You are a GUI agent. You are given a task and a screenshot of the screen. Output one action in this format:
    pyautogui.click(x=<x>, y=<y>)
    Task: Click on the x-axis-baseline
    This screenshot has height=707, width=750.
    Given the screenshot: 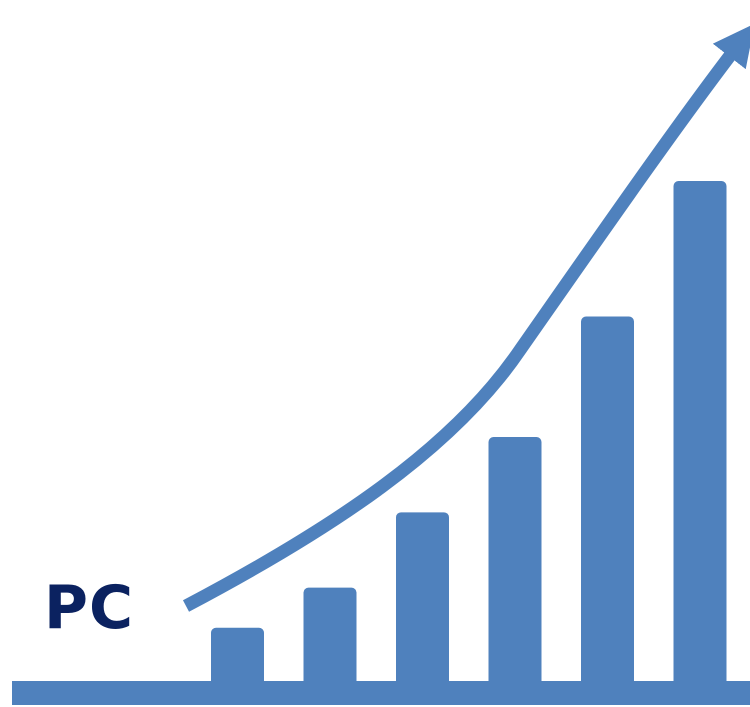 What is the action you would take?
    pyautogui.click(x=381, y=693)
    